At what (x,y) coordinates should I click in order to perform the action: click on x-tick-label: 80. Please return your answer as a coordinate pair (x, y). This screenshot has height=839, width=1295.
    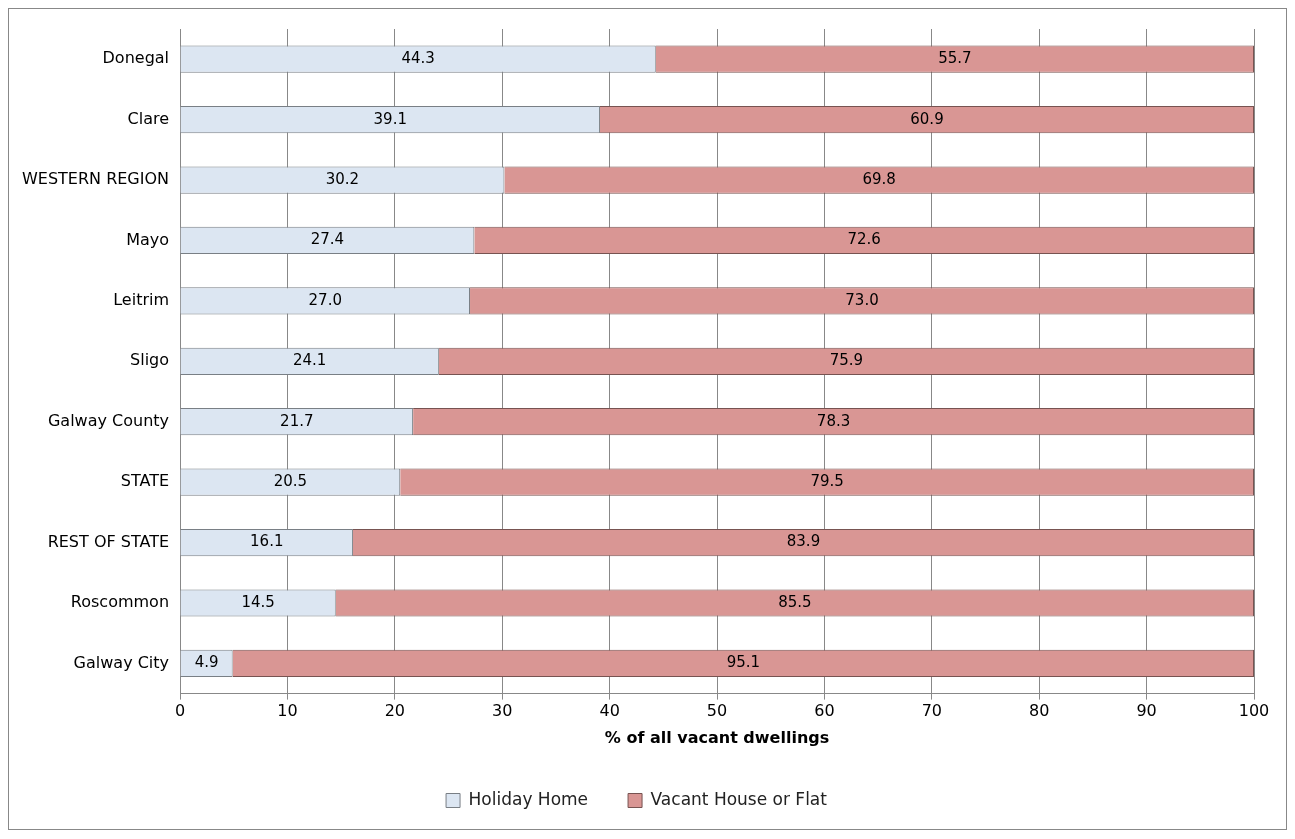
    Looking at the image, I should click on (1039, 711).